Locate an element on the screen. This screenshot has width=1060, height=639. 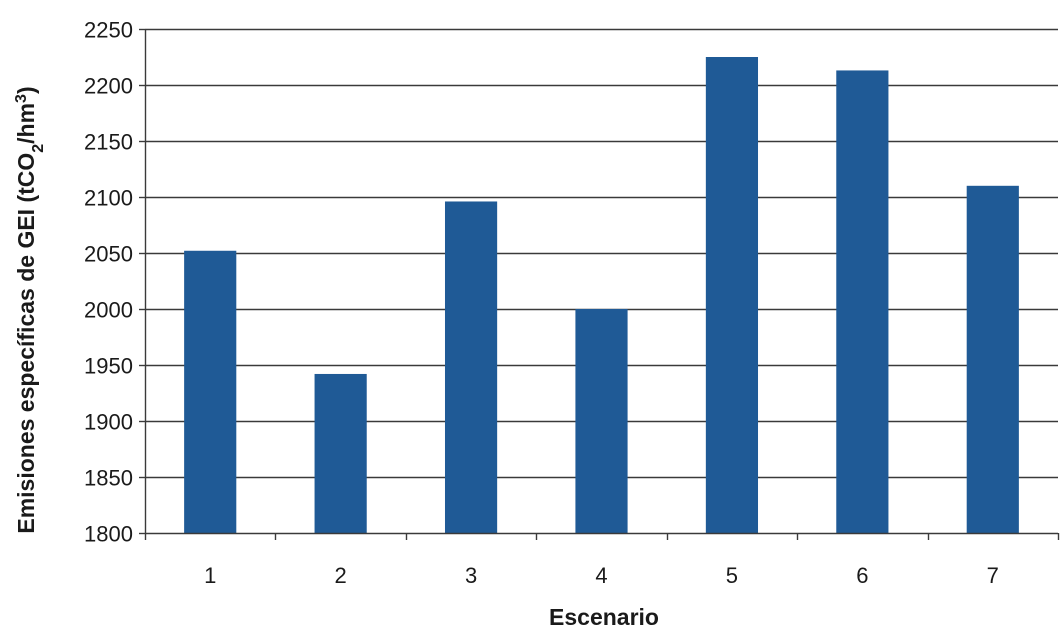
y-axis-title-subscript: 2 is located at coordinates (38, 148).